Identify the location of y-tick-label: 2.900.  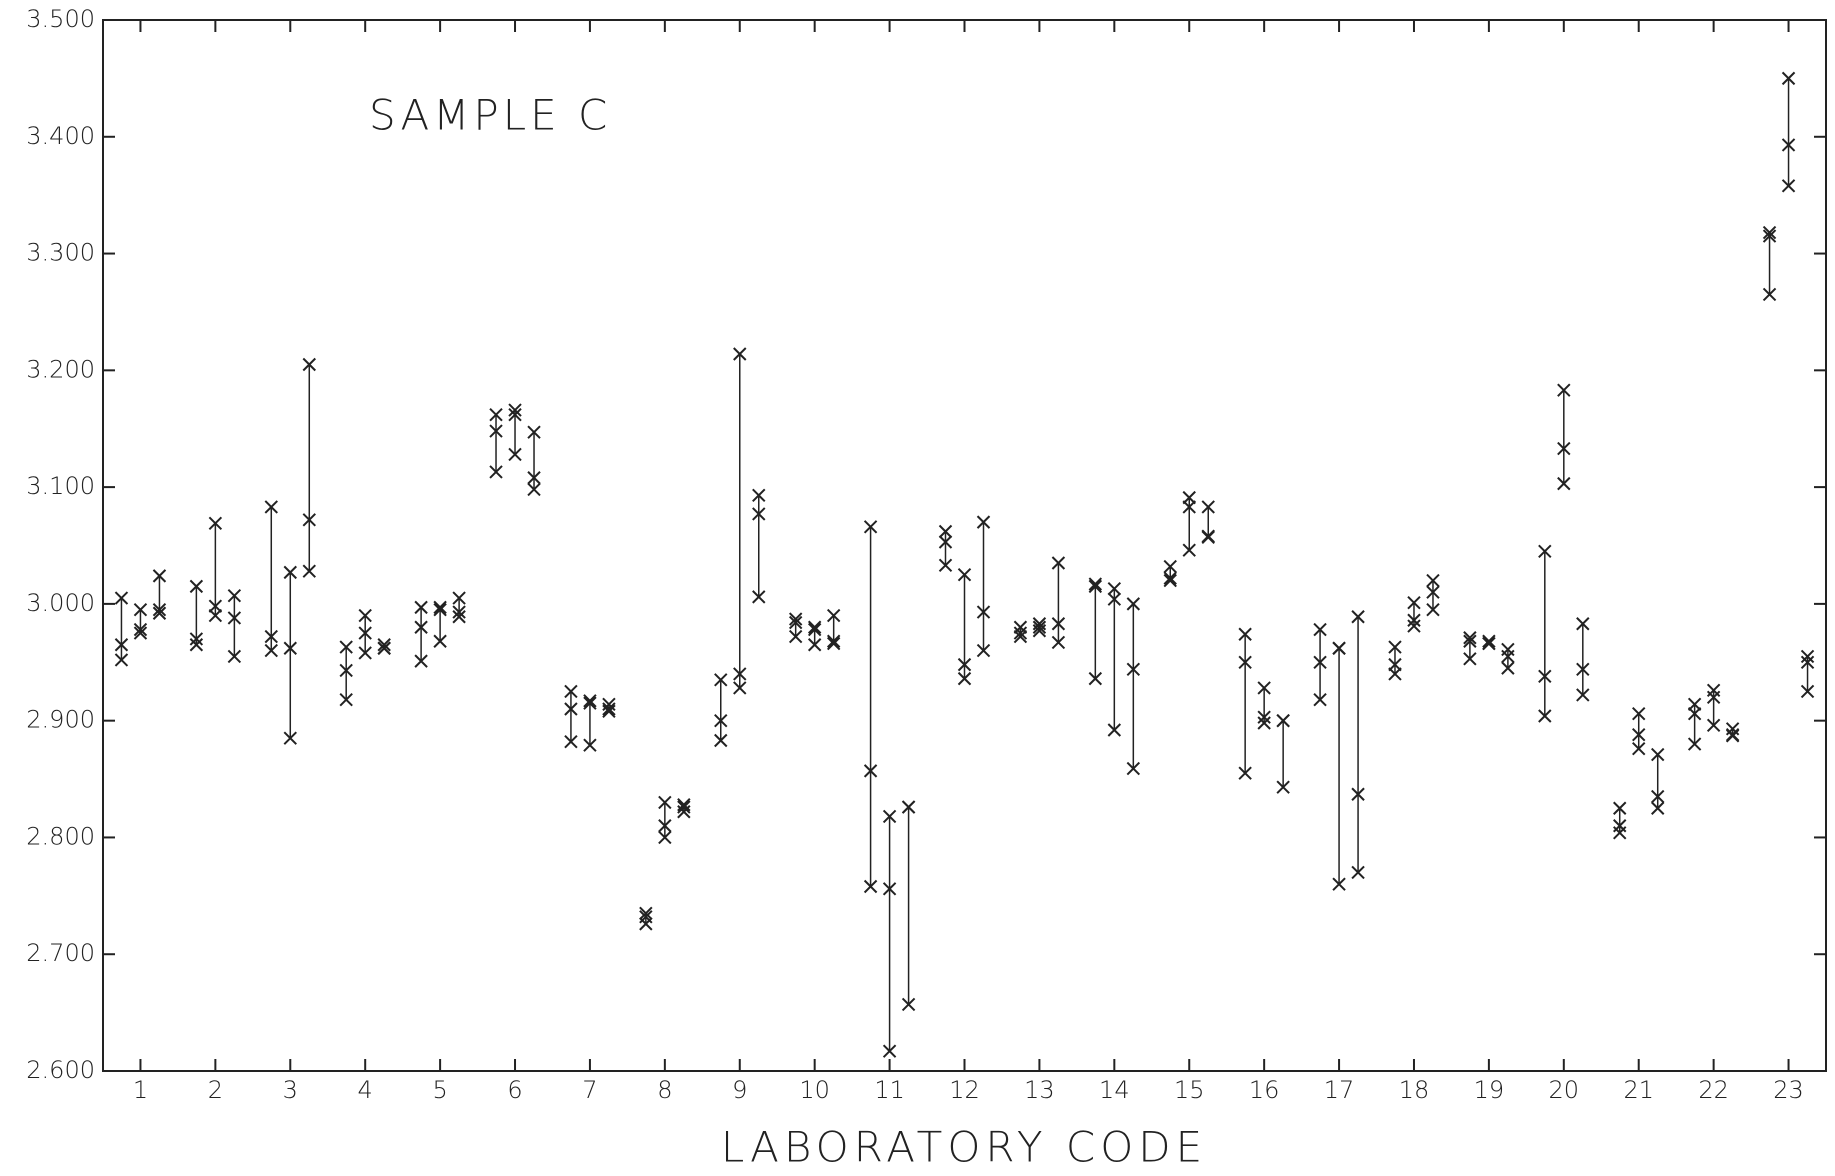
(60, 720).